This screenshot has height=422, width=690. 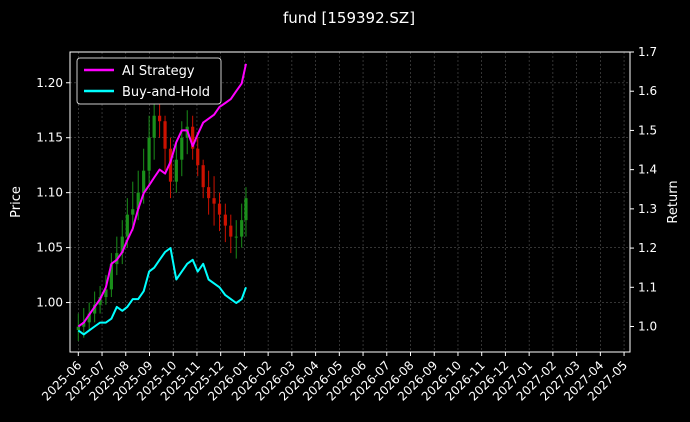 I want to click on right-tick-label: 1.2, so click(x=647, y=248).